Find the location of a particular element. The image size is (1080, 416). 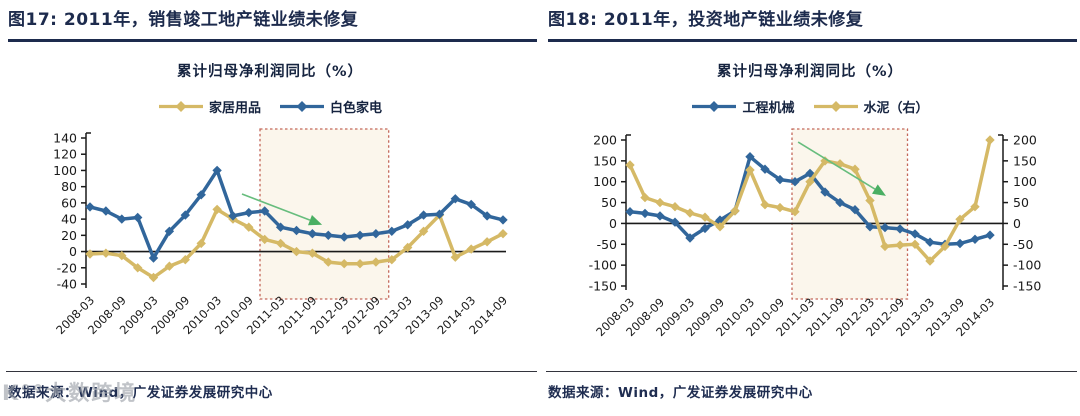

y-tick-label: 140 is located at coordinates (65, 138).